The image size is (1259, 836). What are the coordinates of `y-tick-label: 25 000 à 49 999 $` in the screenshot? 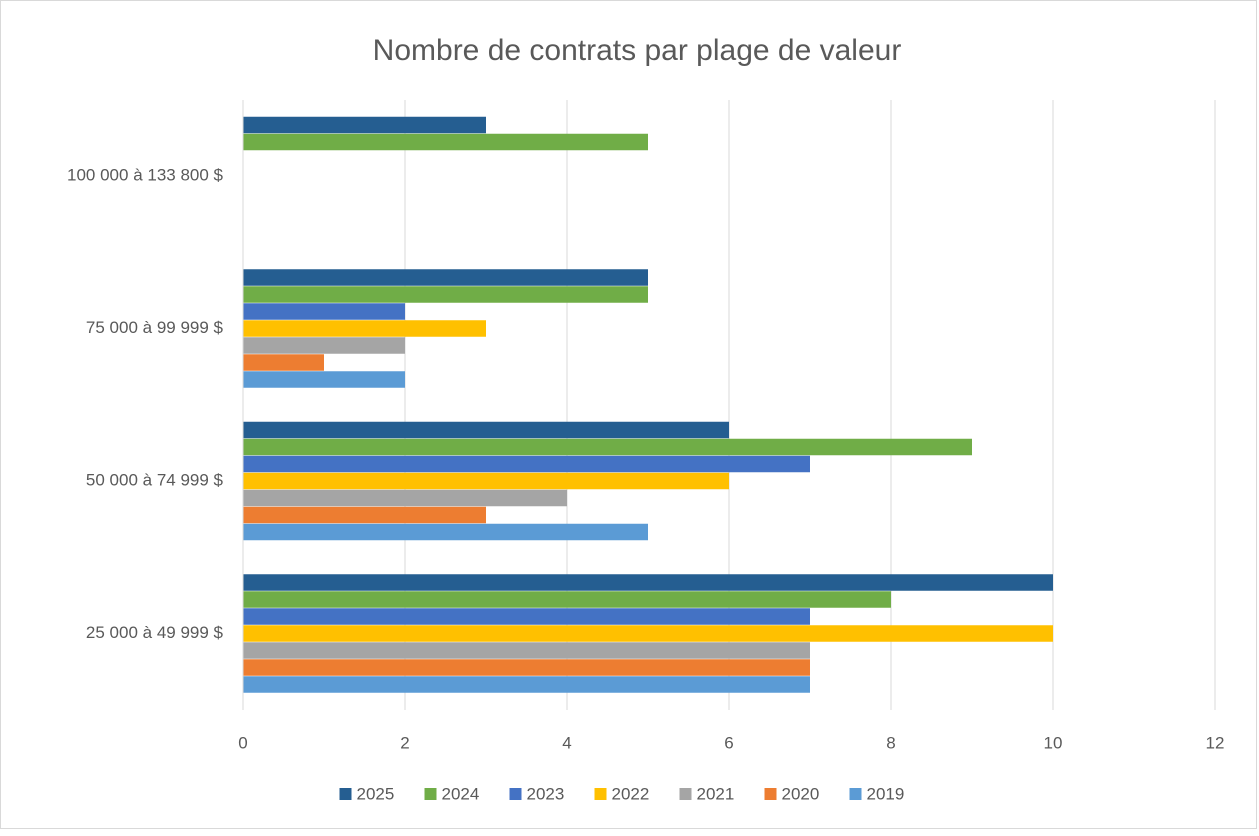 It's located at (155, 632).